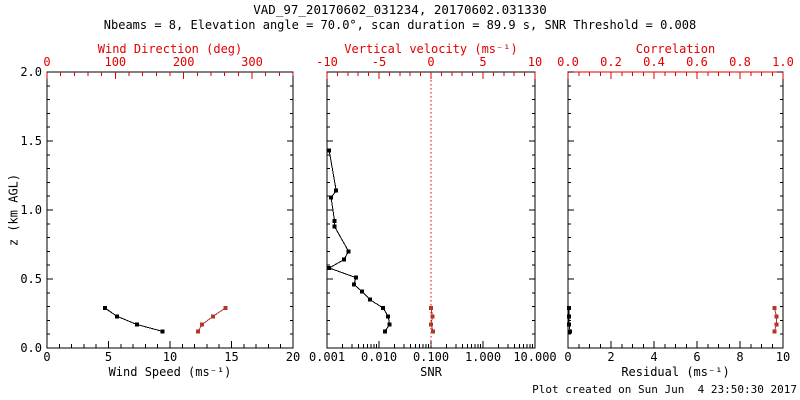  Describe the element at coordinates (31, 141) in the screenshot. I see `y-tick-label: 1.5` at that location.